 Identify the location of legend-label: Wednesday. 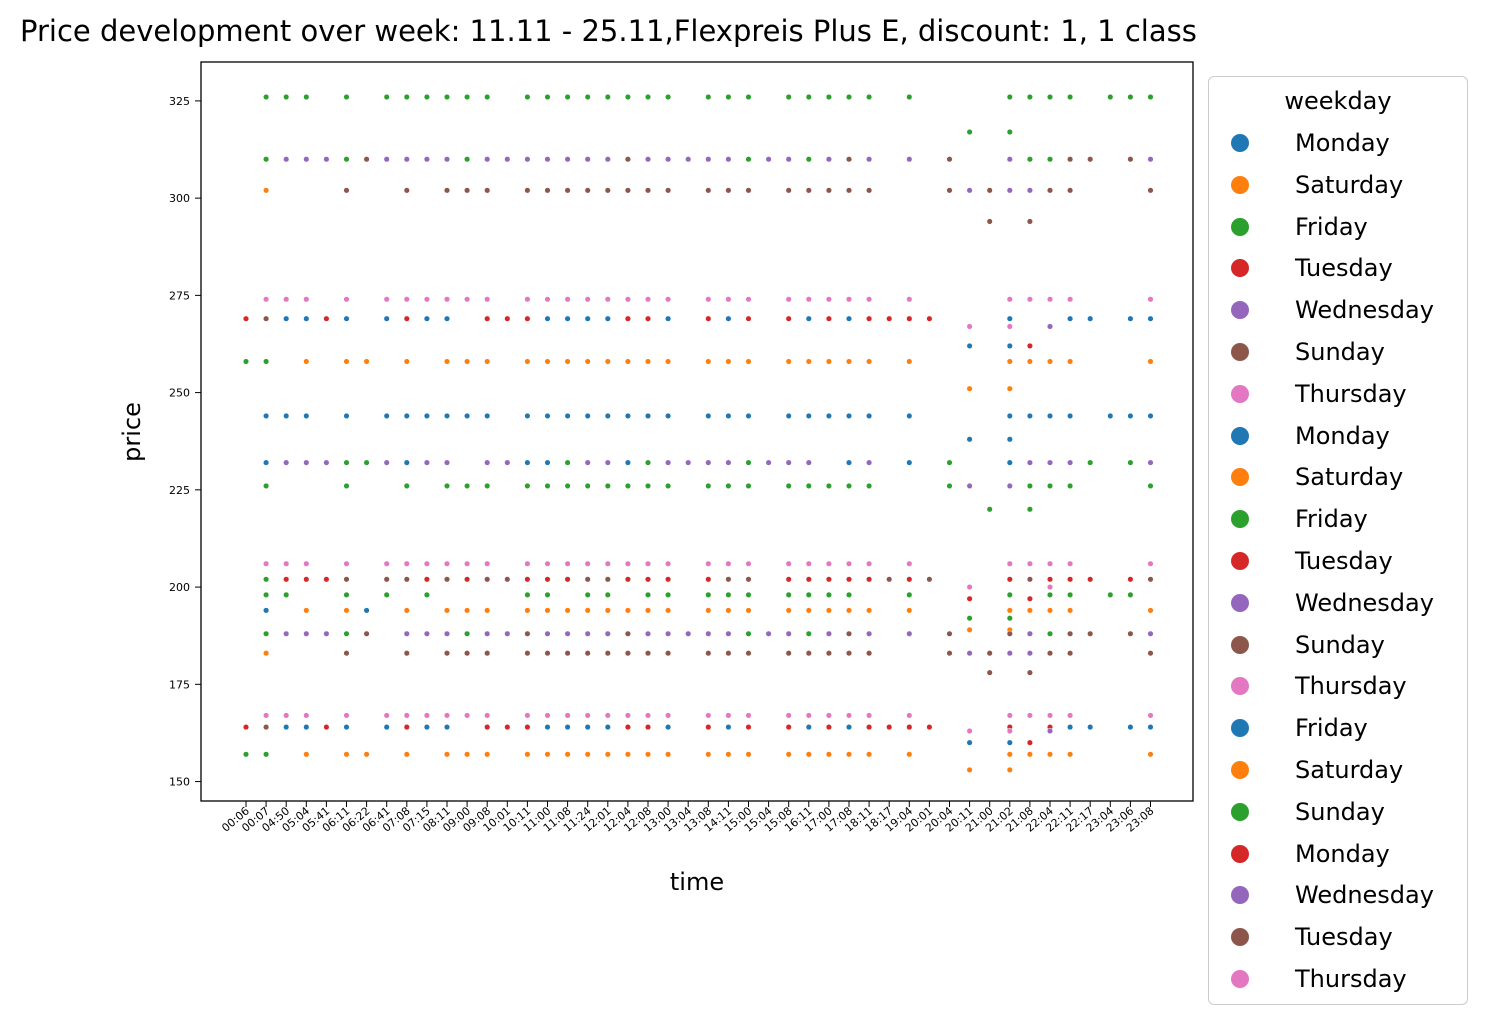
(1364, 602).